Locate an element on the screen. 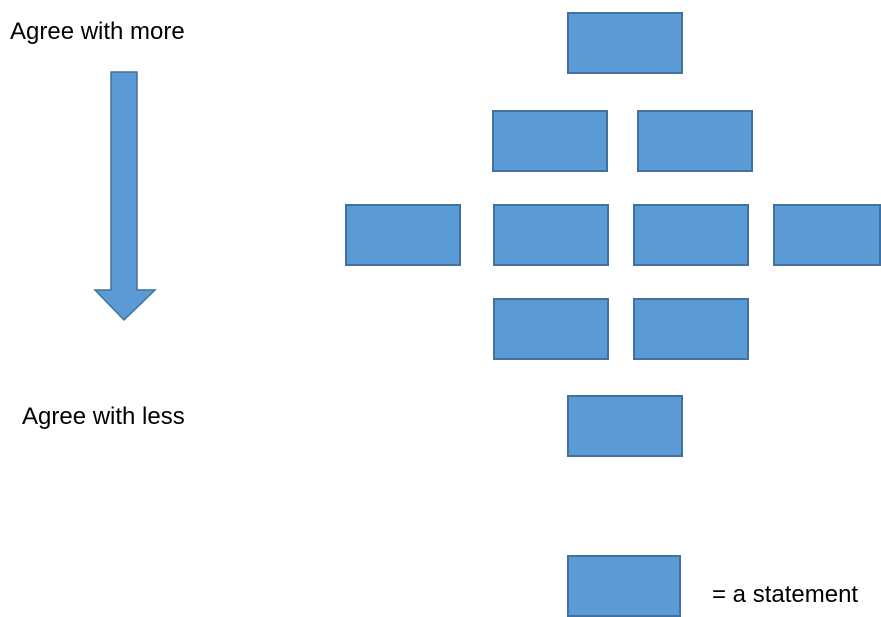 The width and height of the screenshot is (881, 617). legend-label: = a statement is located at coordinates (785, 594).